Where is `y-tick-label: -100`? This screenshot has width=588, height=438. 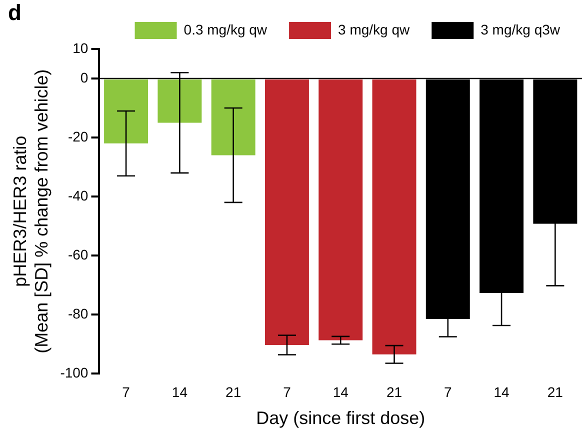 y-tick-label: -100 is located at coordinates (74, 372).